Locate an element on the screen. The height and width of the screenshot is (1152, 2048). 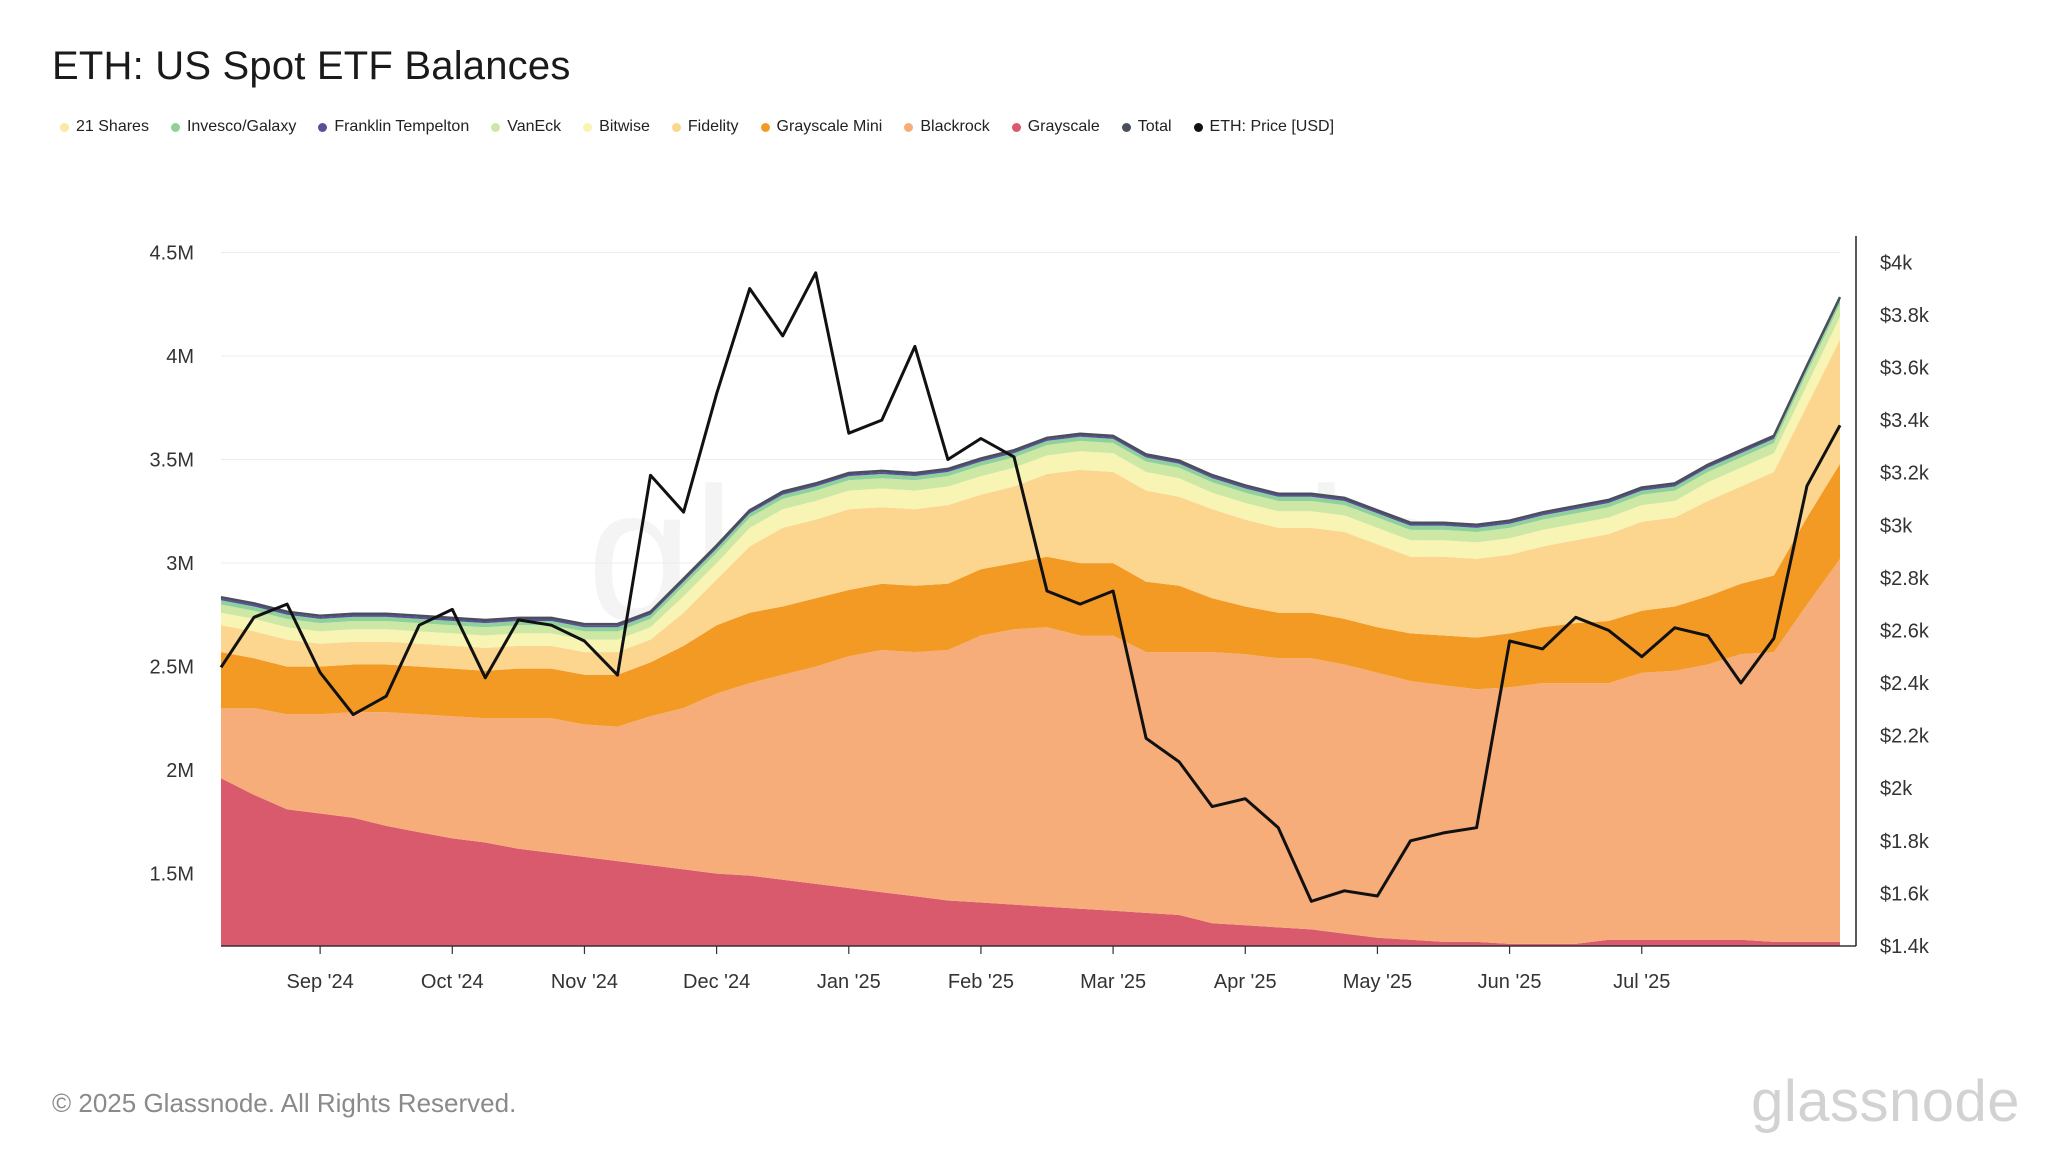
x-axis-tick-label: Mar '25 is located at coordinates (1113, 982).